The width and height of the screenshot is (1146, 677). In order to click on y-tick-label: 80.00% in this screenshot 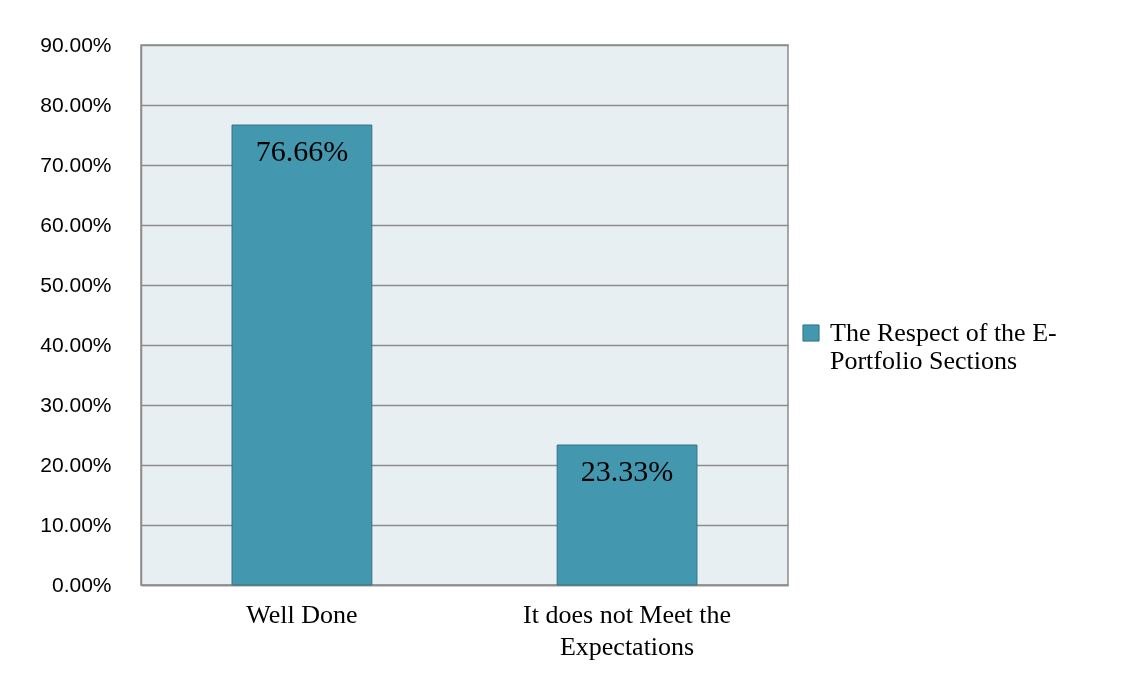, I will do `click(76, 104)`.